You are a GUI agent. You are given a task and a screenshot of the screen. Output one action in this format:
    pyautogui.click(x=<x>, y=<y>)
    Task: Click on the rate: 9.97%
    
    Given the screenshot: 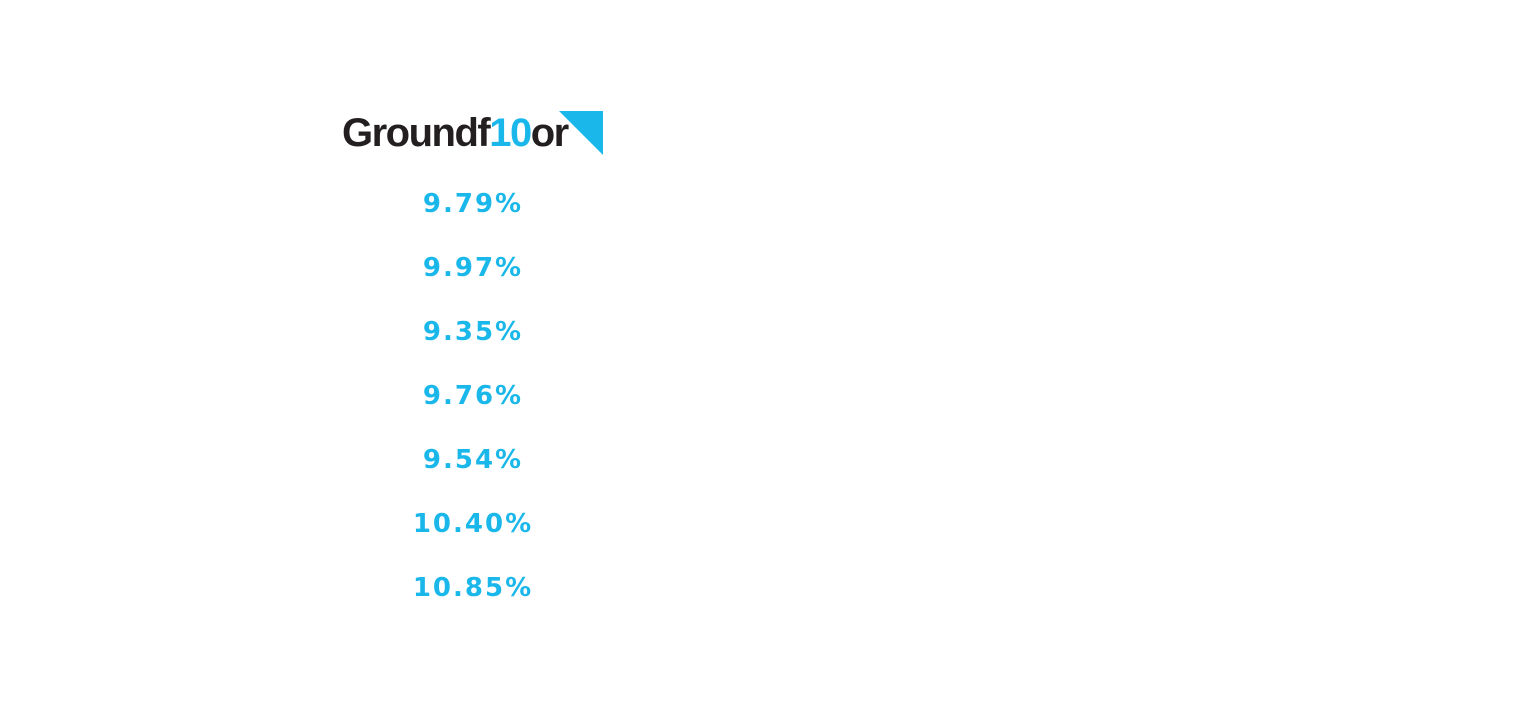 What is the action you would take?
    pyautogui.click(x=473, y=268)
    